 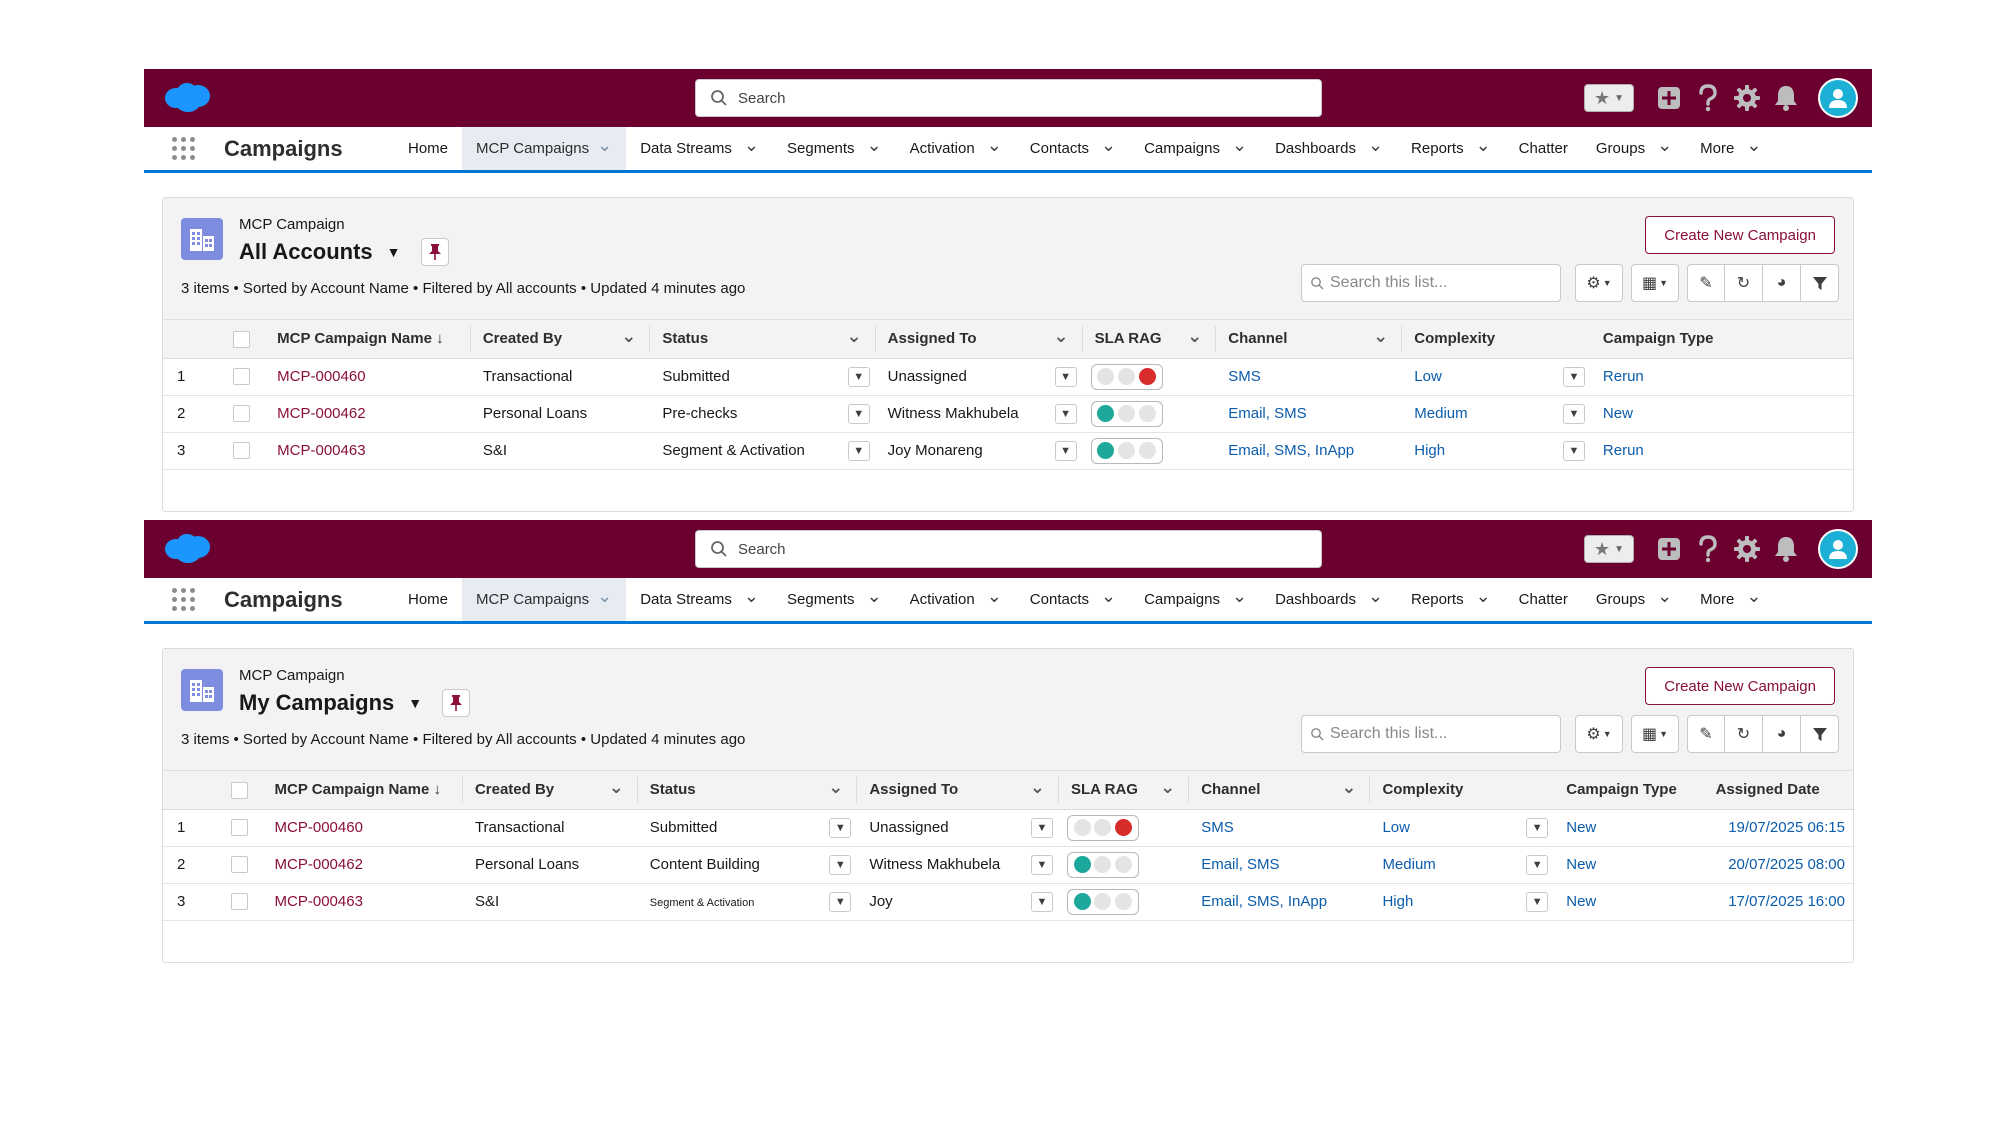 What do you see at coordinates (1462, 790) in the screenshot?
I see `column-header-complexity: Complexity` at bounding box center [1462, 790].